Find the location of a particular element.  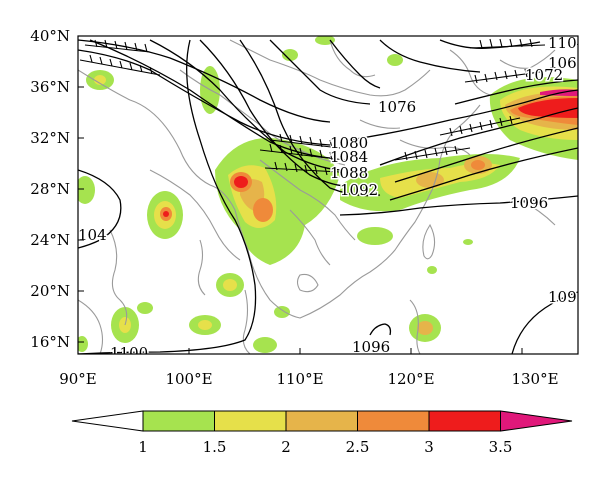

latitude-axis: 40°N 36°N 32°N 28°N 24°N 20°N 16°N is located at coordinates (57, 189).